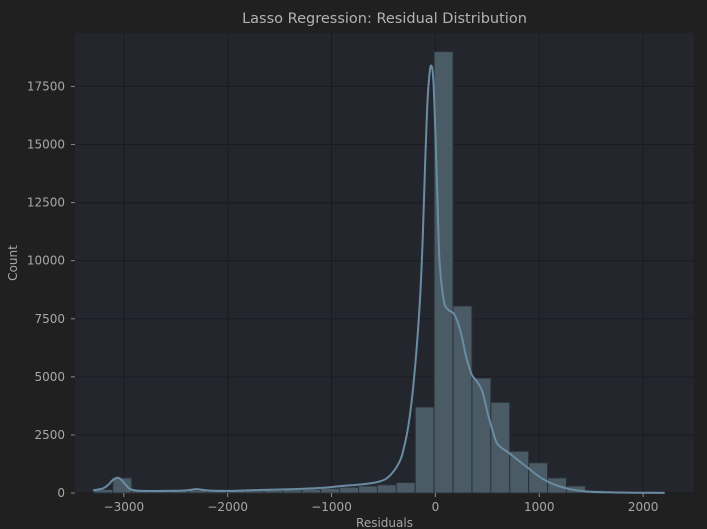 Image resolution: width=707 pixels, height=529 pixels. I want to click on y-tick-label: 5000, so click(49, 377).